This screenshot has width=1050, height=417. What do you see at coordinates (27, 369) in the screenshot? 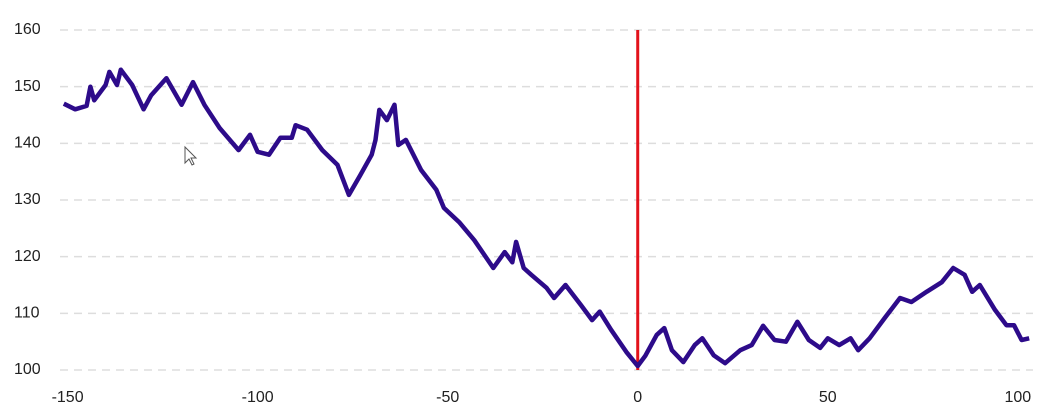
I see `y-tick-label: 100` at bounding box center [27, 369].